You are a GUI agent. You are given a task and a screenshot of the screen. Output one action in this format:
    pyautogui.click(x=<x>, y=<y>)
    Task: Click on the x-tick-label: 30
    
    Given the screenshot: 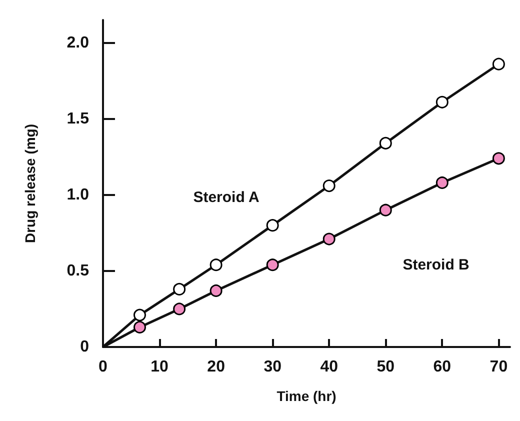 What is the action you would take?
    pyautogui.click(x=273, y=367)
    